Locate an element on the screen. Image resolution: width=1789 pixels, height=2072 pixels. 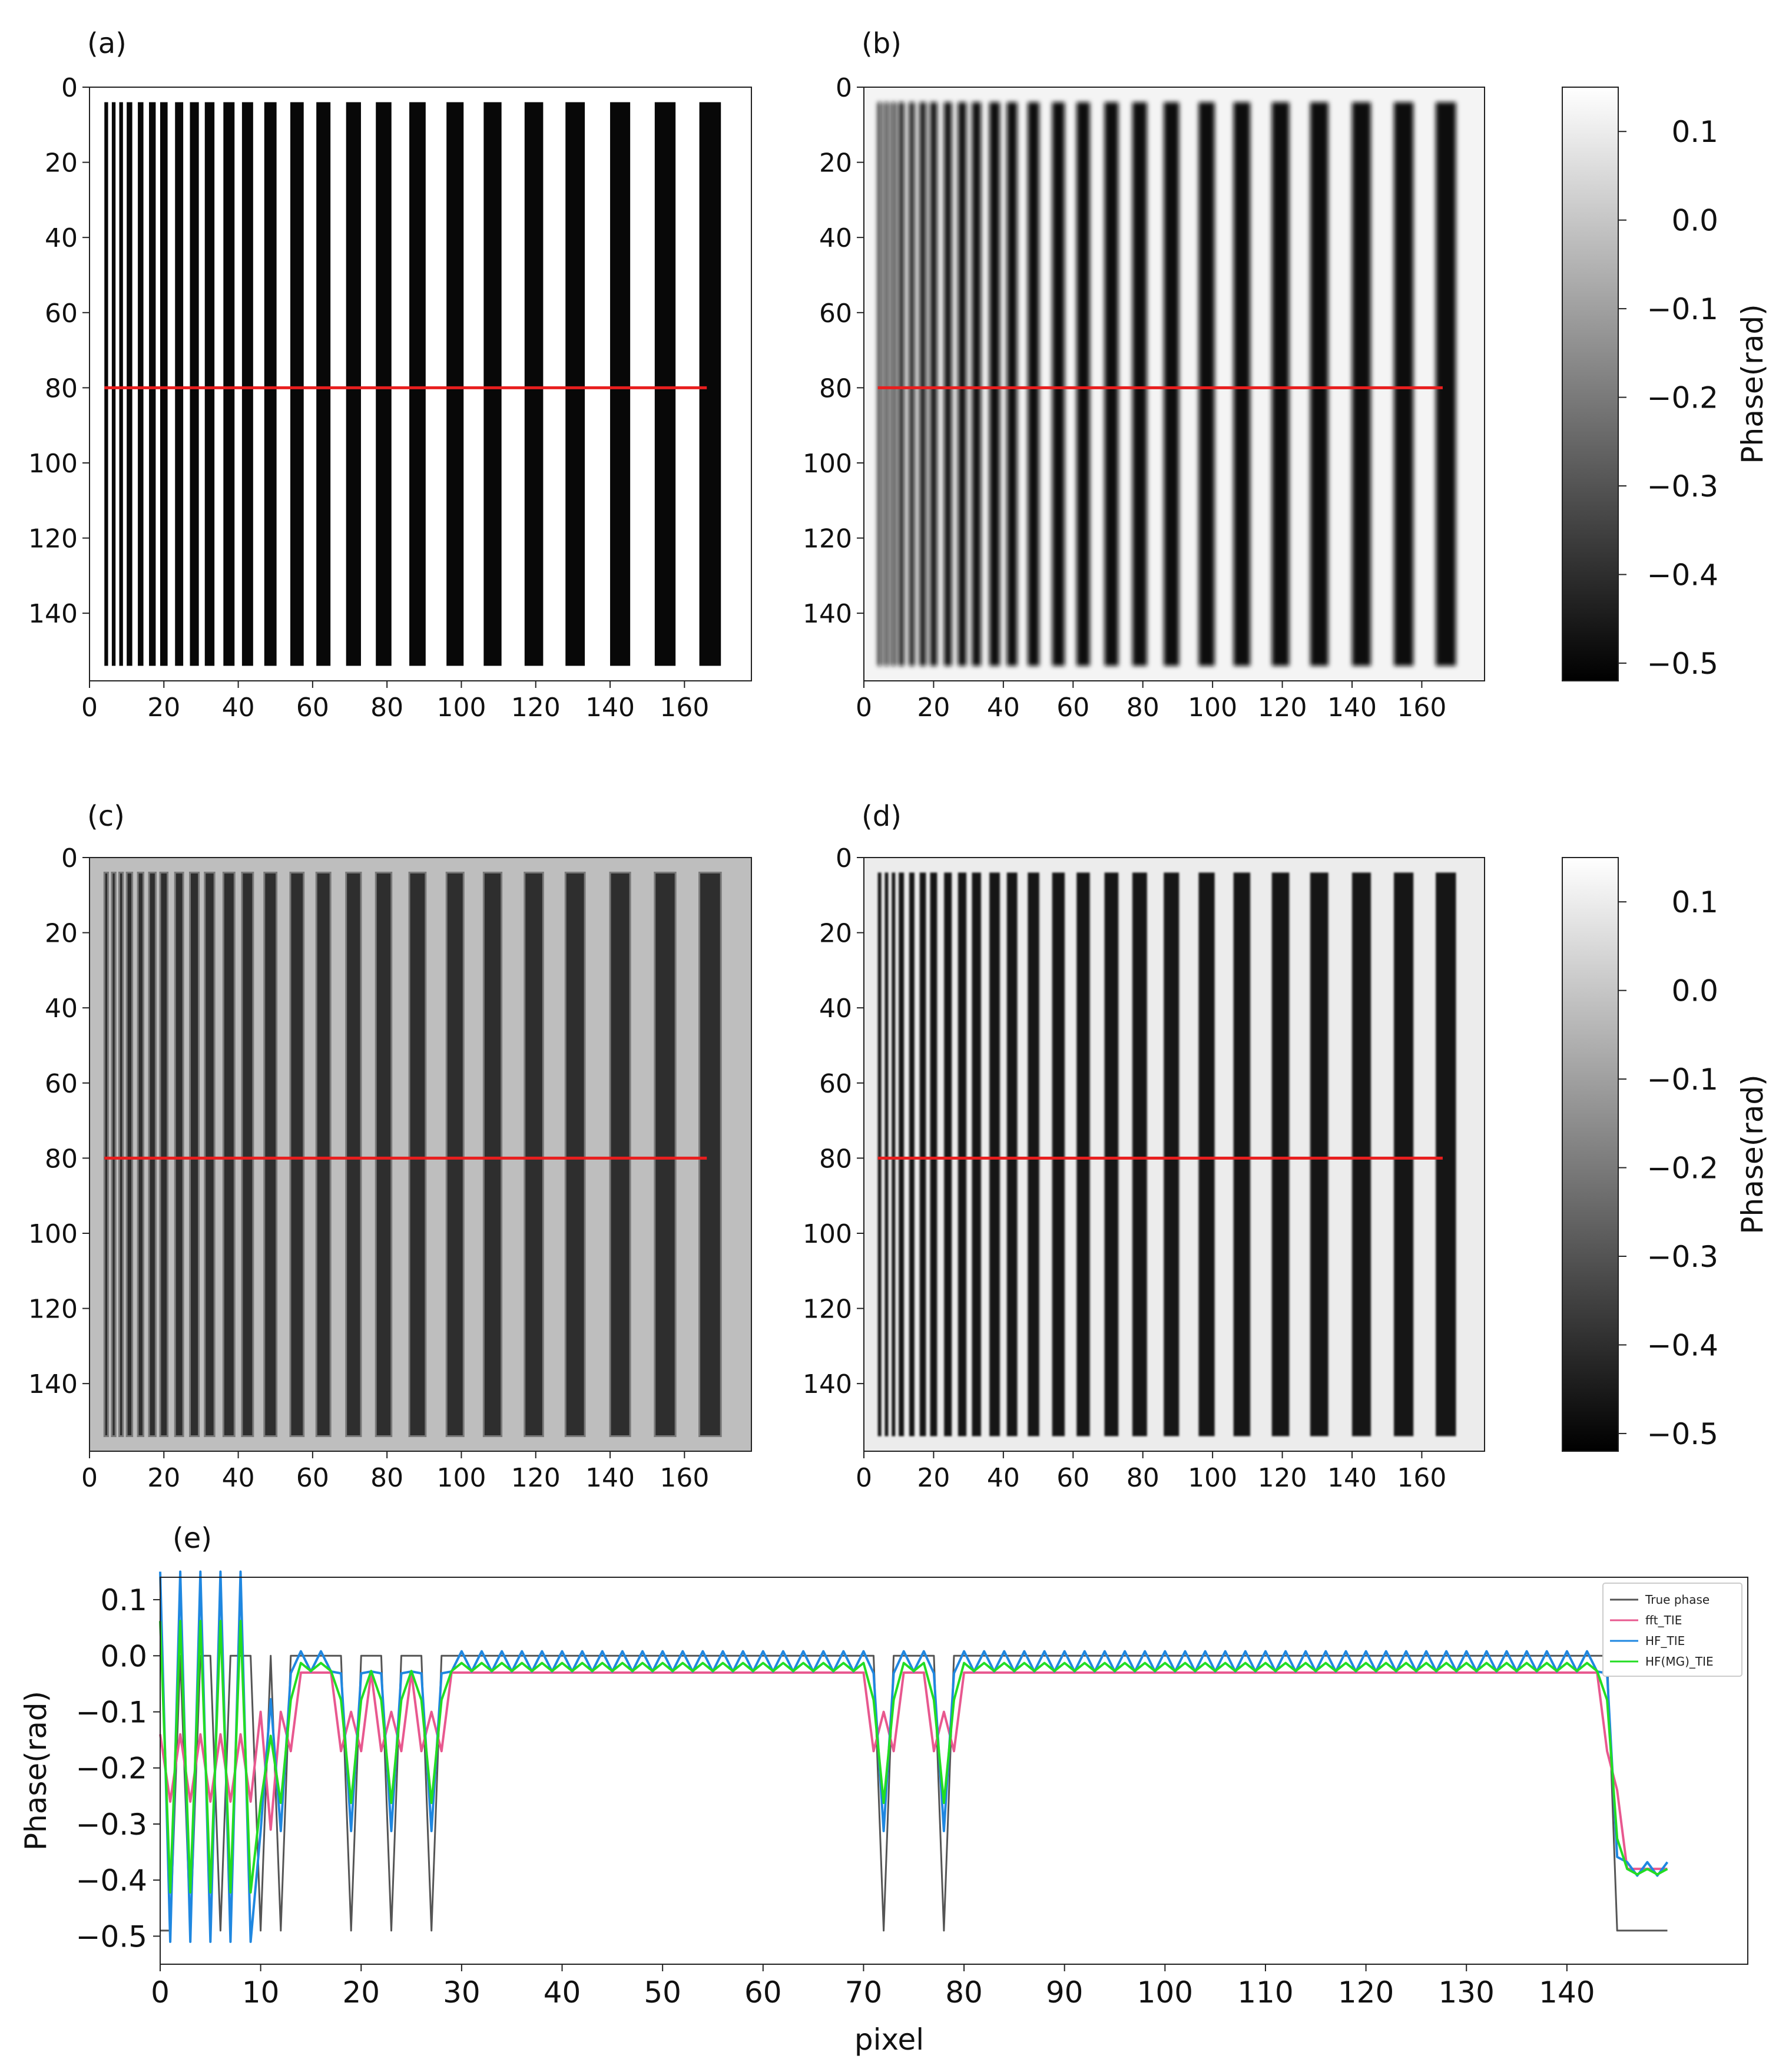
colorbar-bottom: 0.1 0.0 −0.1 −0.2 −0.3 −0.4 −0.5 Phase(rad) is located at coordinates (1666, 1154).